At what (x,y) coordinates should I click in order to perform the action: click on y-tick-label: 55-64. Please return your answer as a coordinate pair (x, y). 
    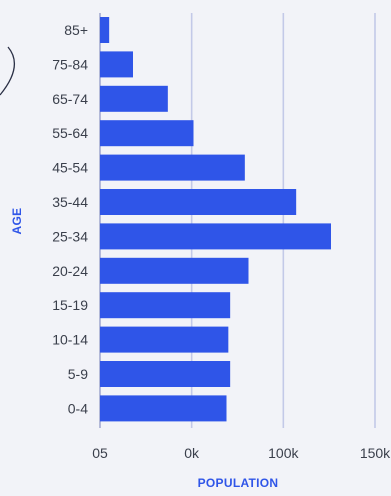
    Looking at the image, I should click on (70, 133).